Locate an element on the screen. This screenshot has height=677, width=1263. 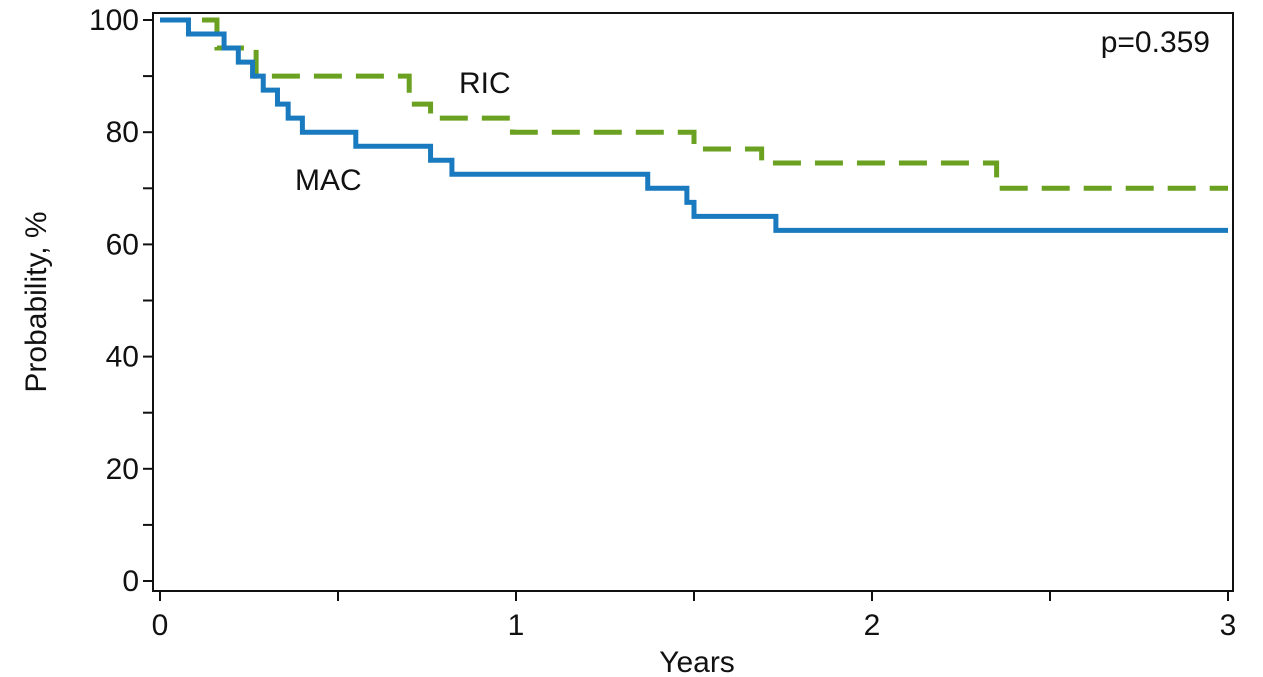
series-label-ric: RIC is located at coordinates (485, 83).